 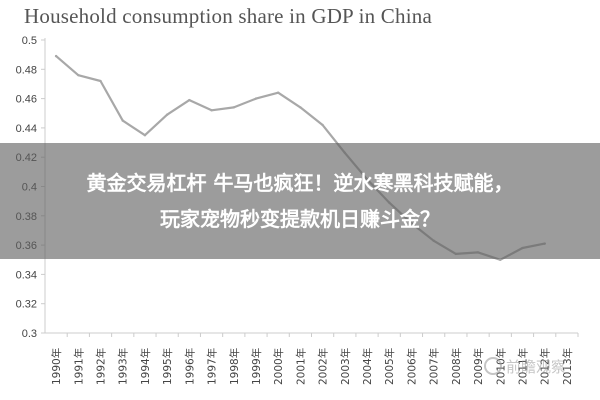 I want to click on x-tick-label: 2012年, so click(x=545, y=366).